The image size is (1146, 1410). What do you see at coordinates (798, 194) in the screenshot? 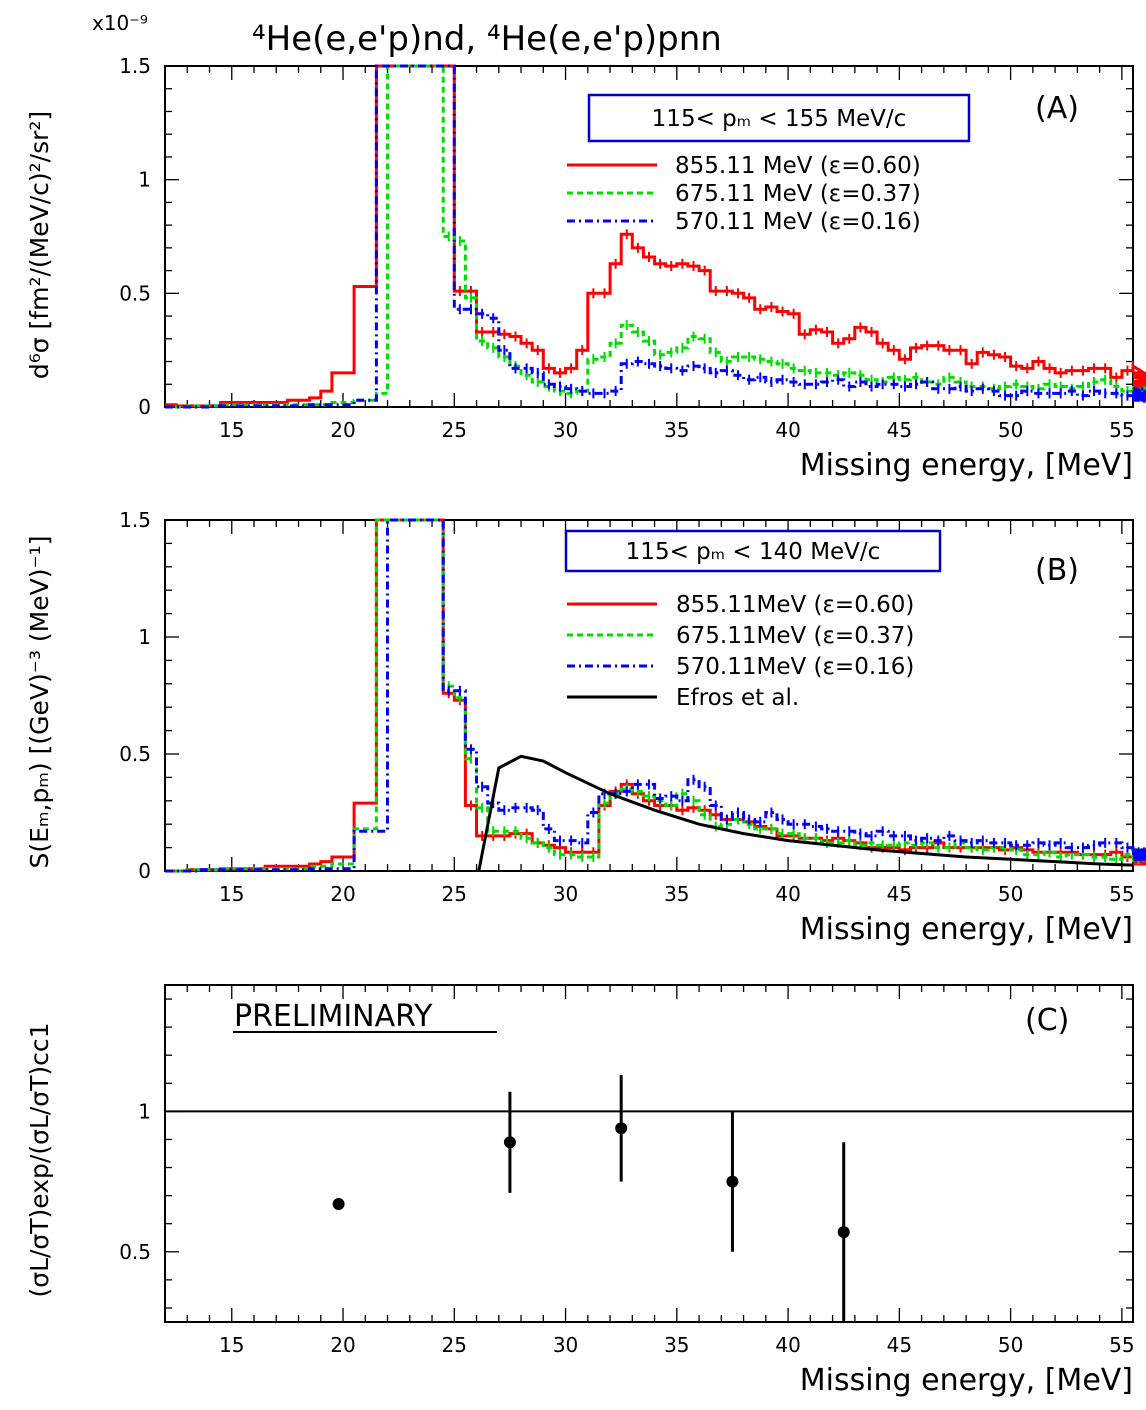
I see `legend-label-e675: 675.11 MeV (ε=0.37)` at bounding box center [798, 194].